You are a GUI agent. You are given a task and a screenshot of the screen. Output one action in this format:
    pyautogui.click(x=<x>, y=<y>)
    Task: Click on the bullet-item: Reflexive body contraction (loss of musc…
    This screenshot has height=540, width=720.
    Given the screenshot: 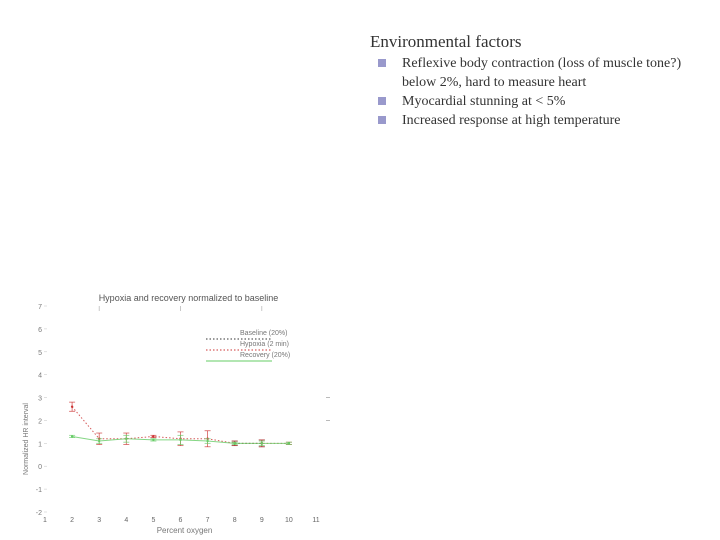 What is the action you would take?
    pyautogui.click(x=545, y=73)
    